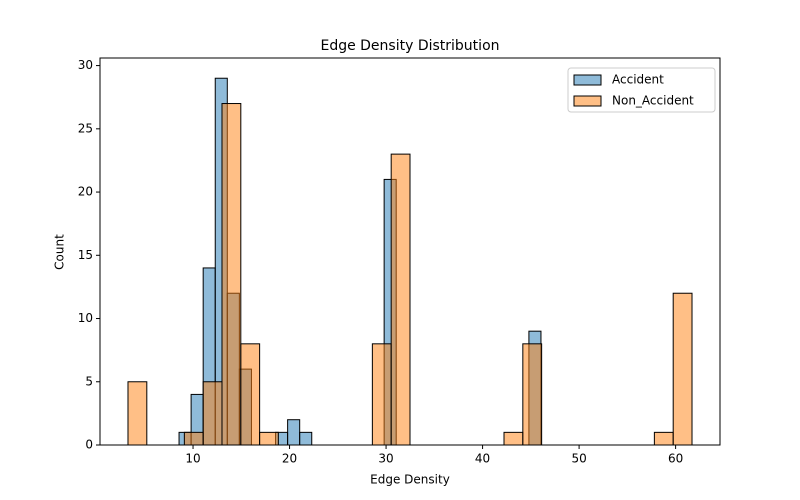 This screenshot has height=500, width=800. What do you see at coordinates (638, 80) in the screenshot?
I see `legend-label: Accident` at bounding box center [638, 80].